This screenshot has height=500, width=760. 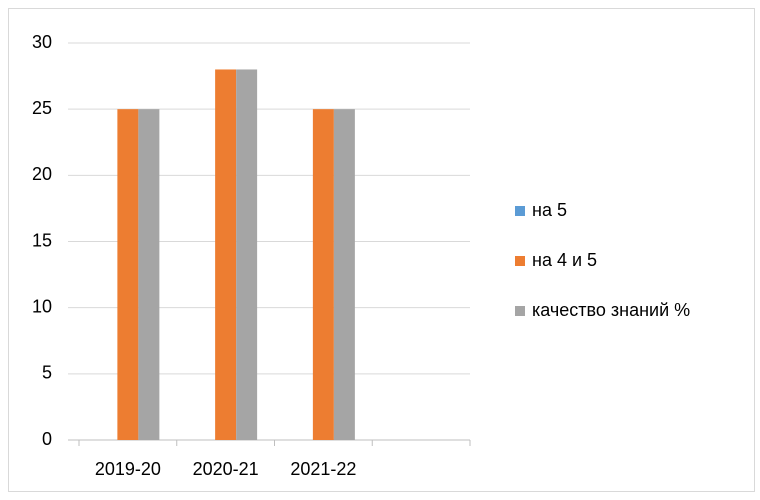 I want to click on y-tick-label: 0, so click(x=47, y=439).